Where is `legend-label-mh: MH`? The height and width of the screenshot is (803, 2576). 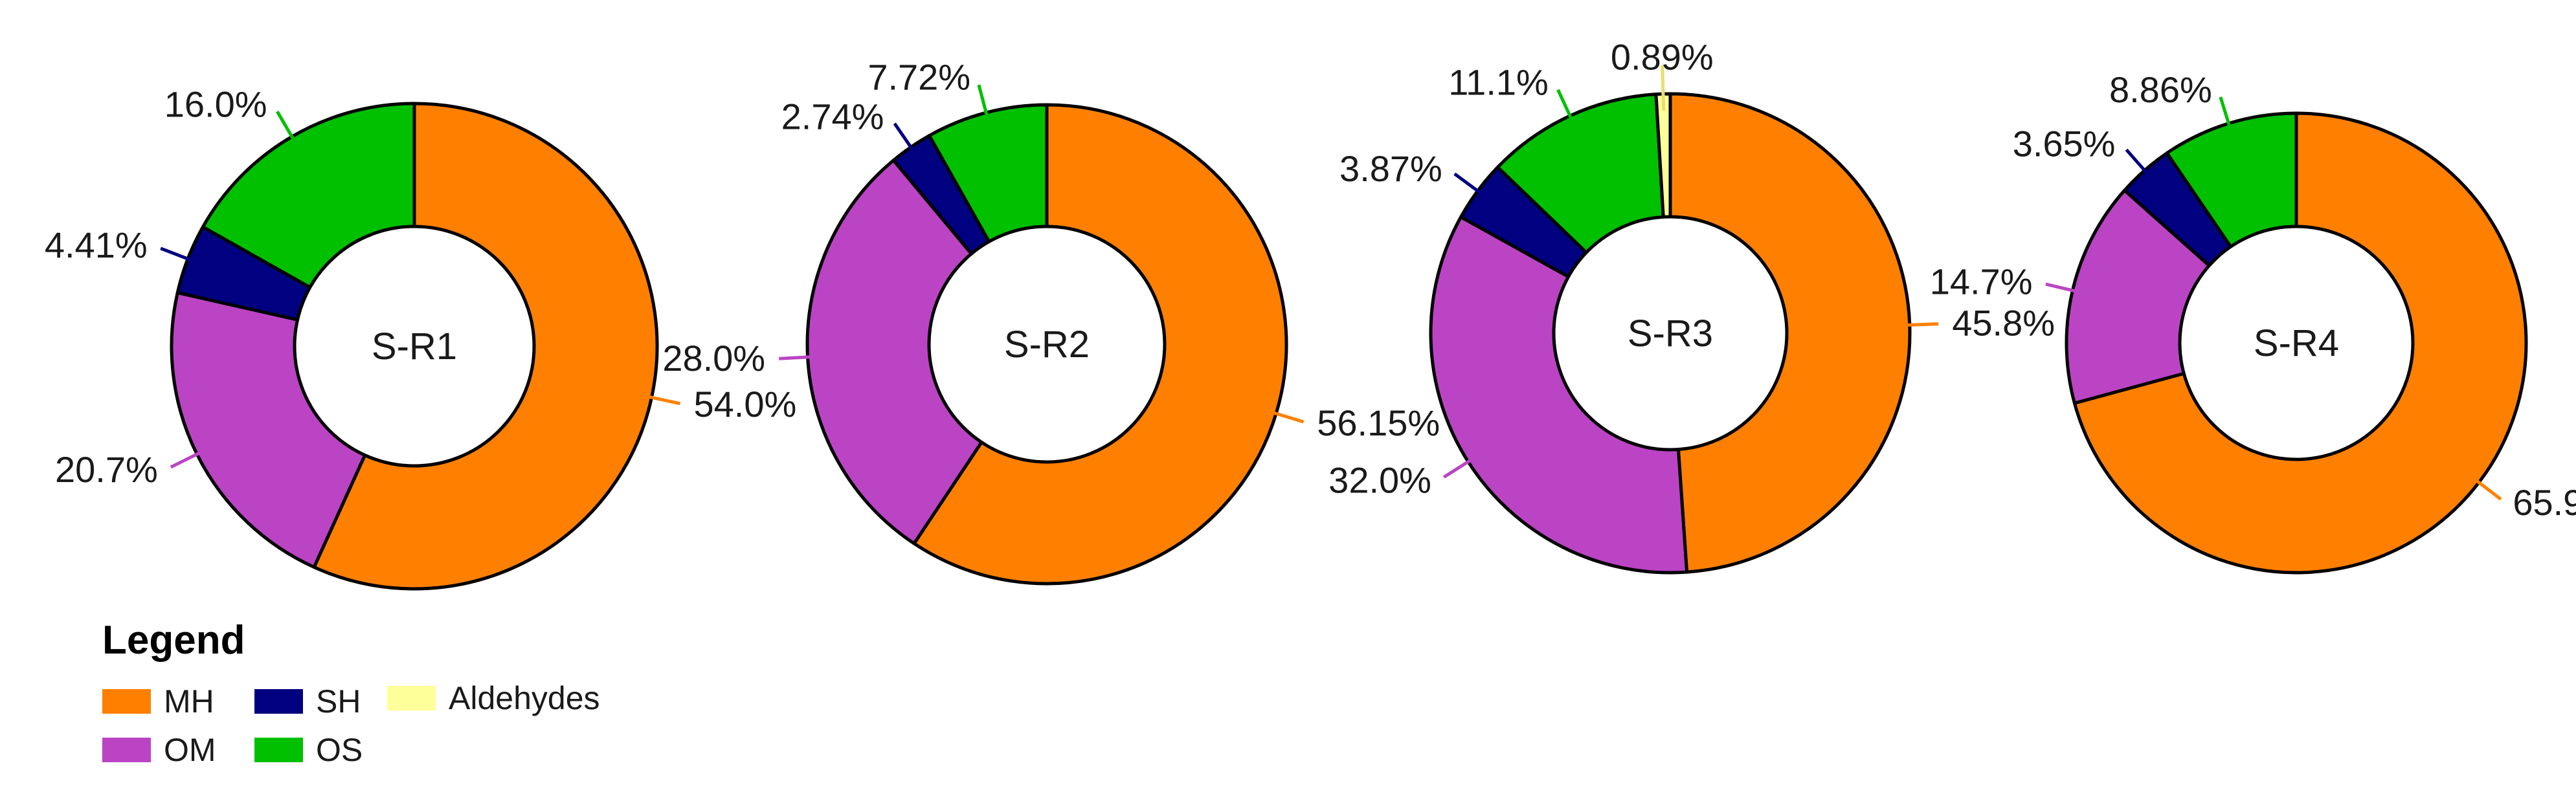 legend-label-mh: MH is located at coordinates (189, 701).